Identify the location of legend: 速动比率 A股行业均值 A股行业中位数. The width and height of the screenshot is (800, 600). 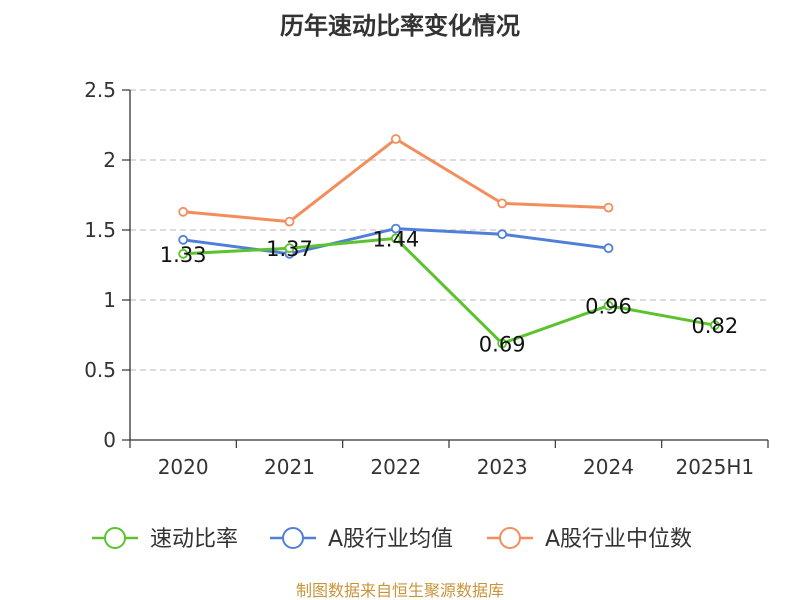
(392, 539).